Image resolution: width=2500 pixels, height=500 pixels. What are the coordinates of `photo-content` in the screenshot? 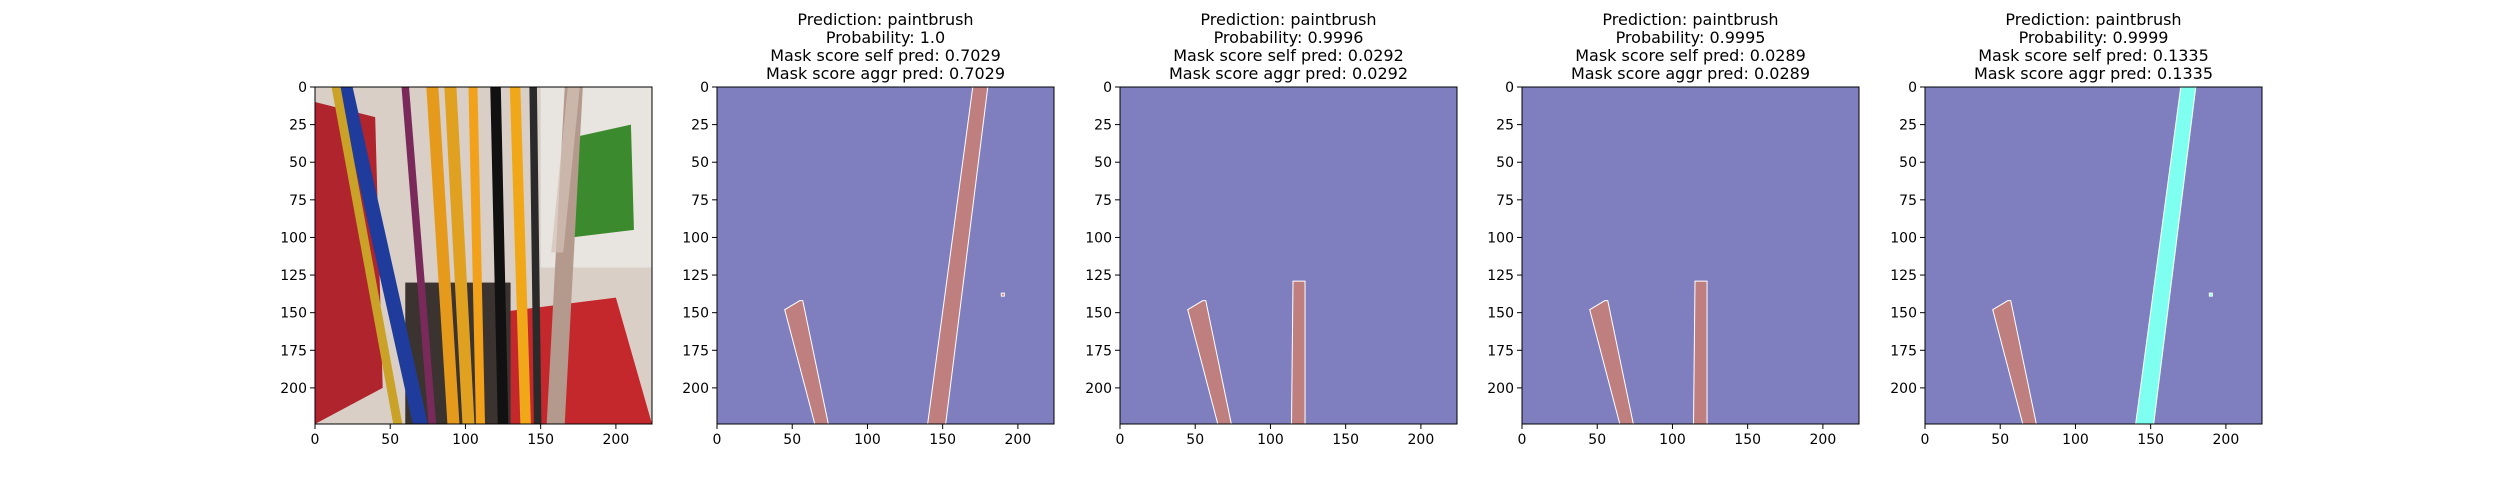 It's located at (483, 255).